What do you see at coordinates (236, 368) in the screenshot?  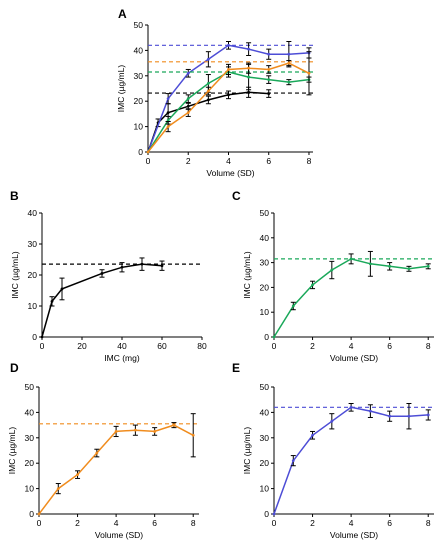 I see `panel-letter: E` at bounding box center [236, 368].